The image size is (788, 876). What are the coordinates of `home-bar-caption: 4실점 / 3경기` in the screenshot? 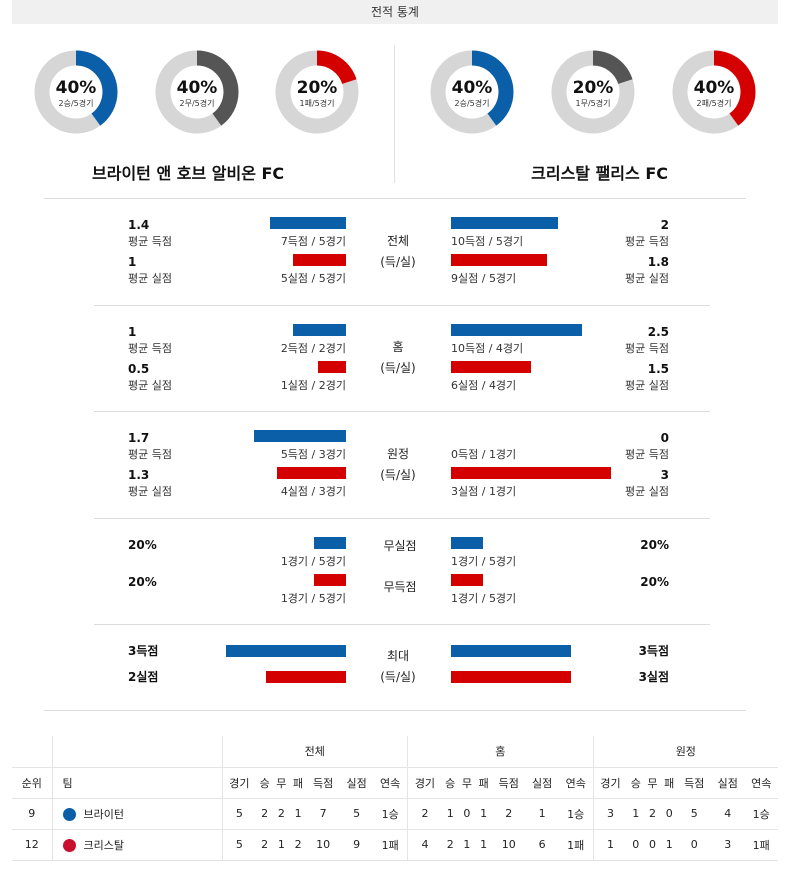 It's located at (313, 491).